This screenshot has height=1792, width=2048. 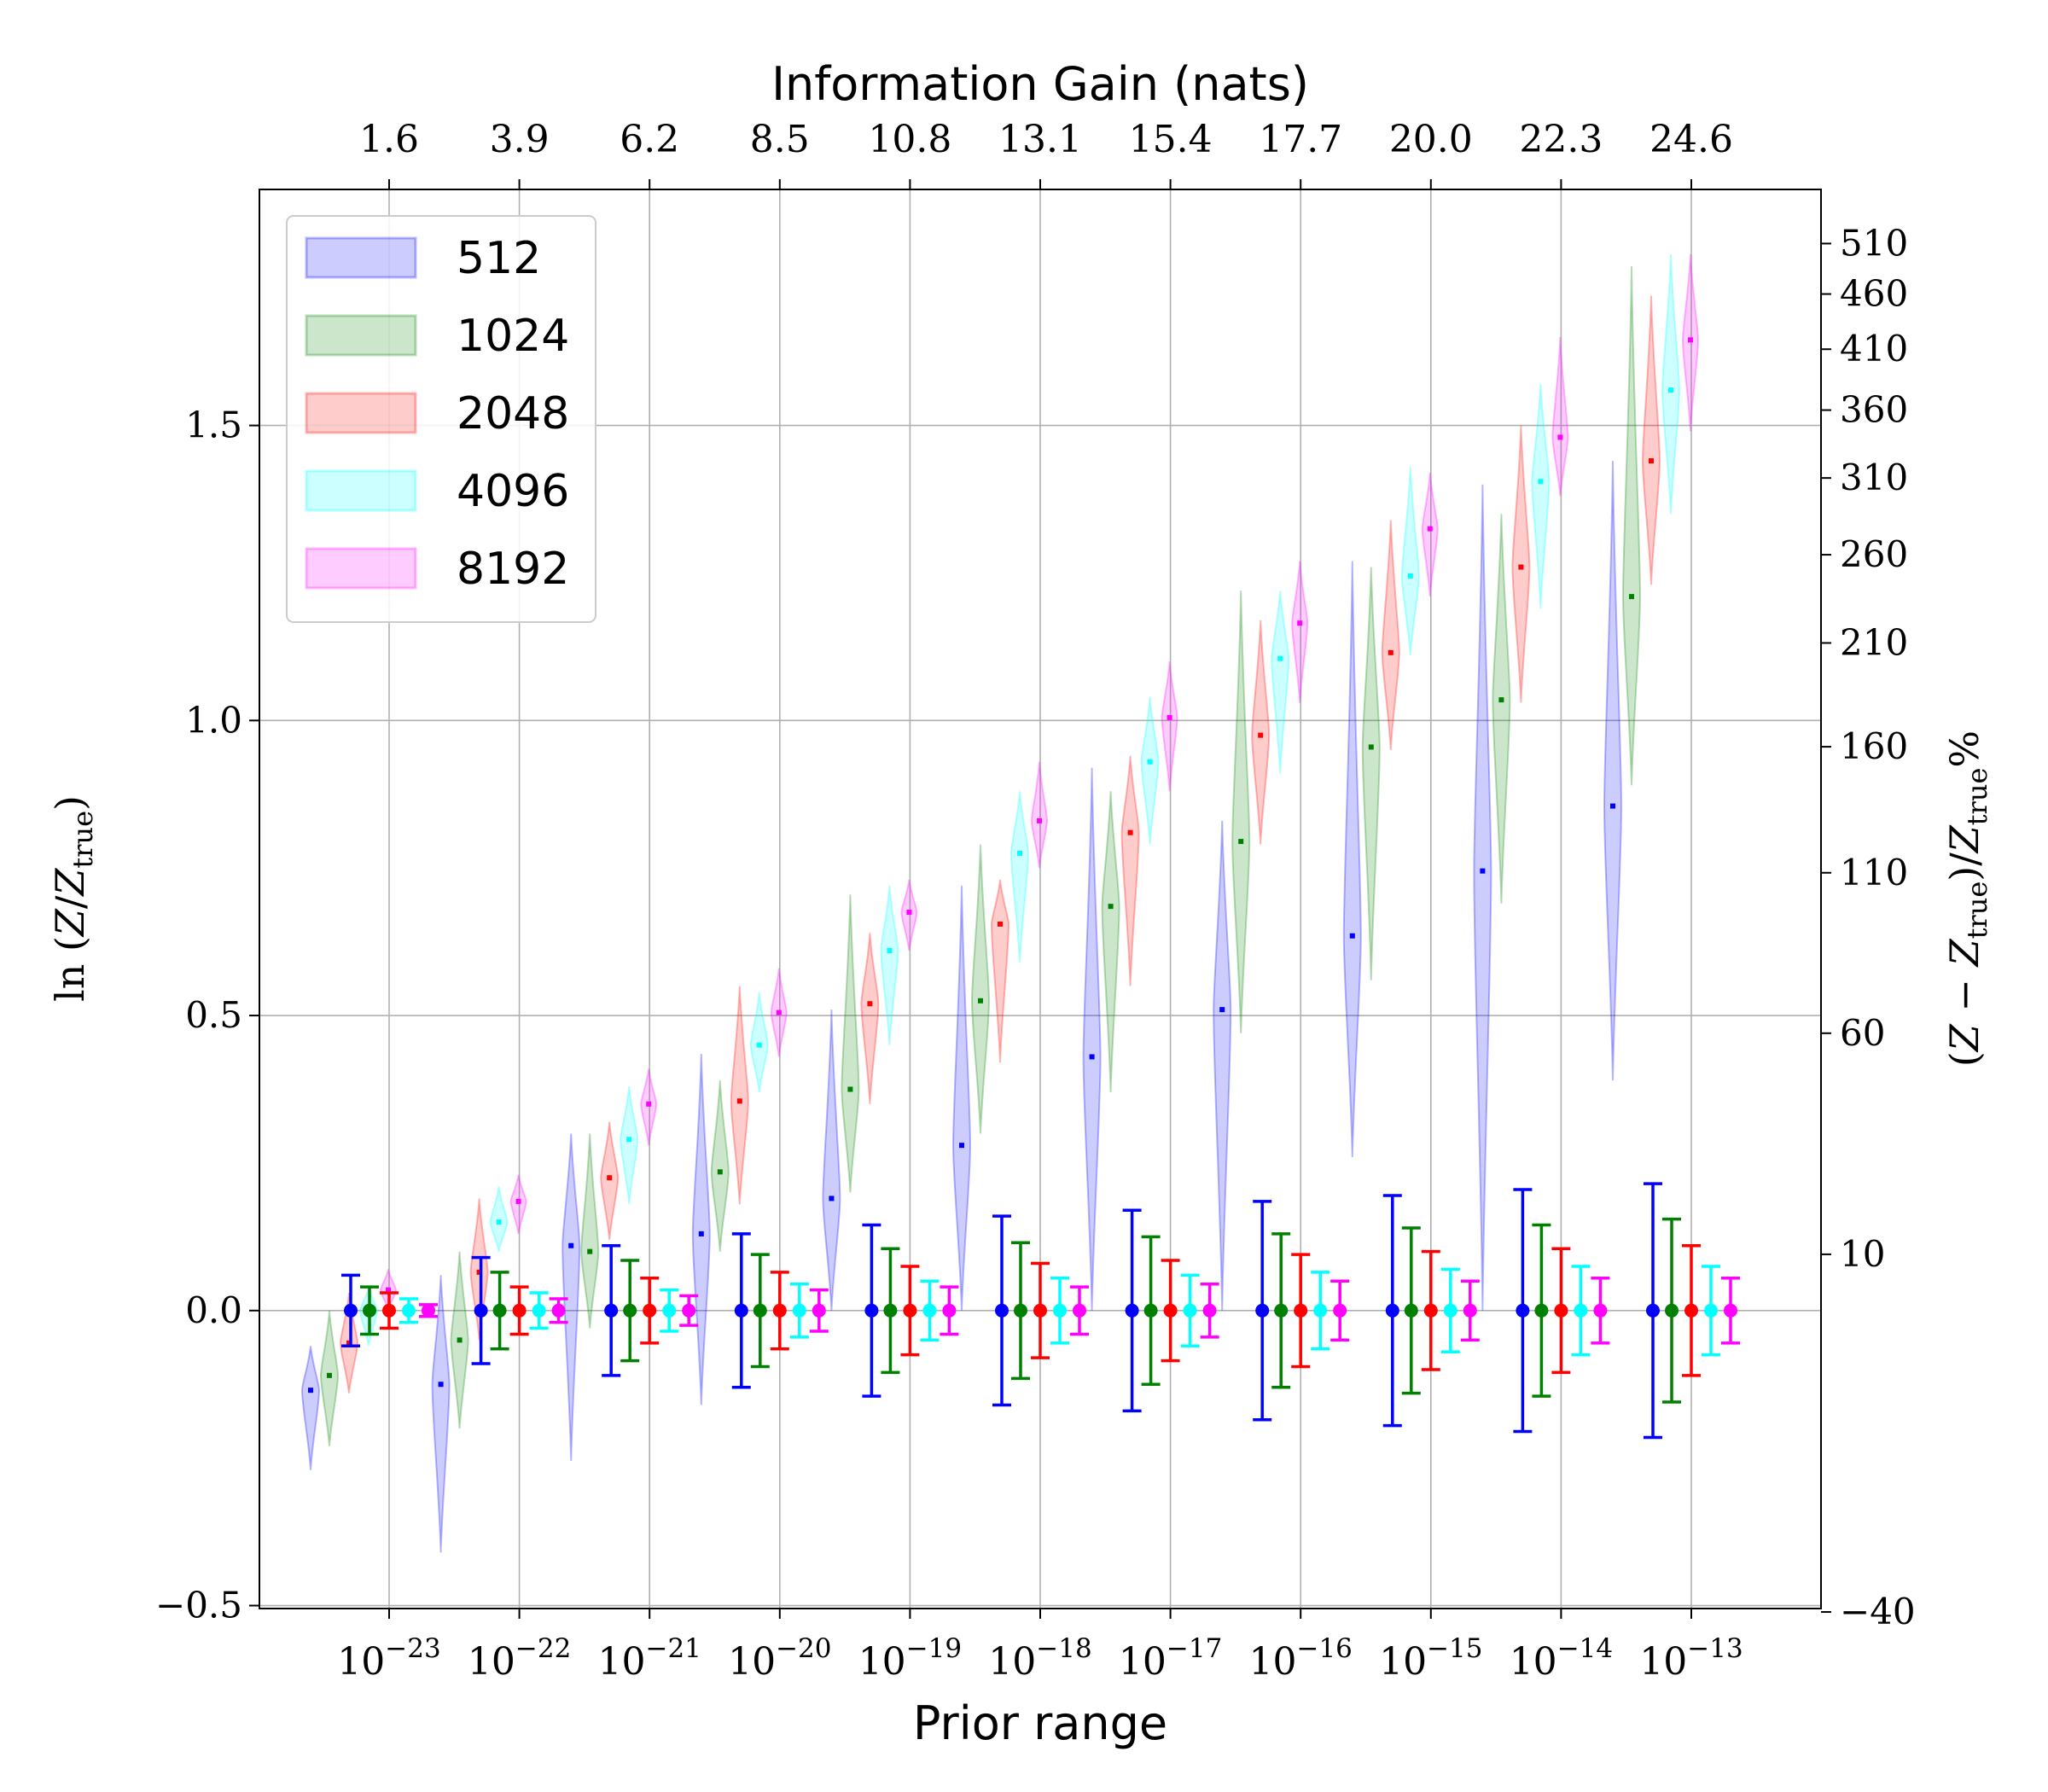 What do you see at coordinates (499, 258) in the screenshot?
I see `legend-label-512: 512` at bounding box center [499, 258].